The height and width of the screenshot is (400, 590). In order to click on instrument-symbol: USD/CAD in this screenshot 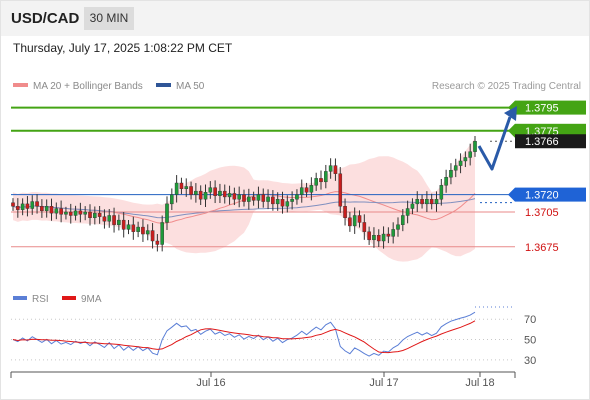, I will do `click(45, 18)`.